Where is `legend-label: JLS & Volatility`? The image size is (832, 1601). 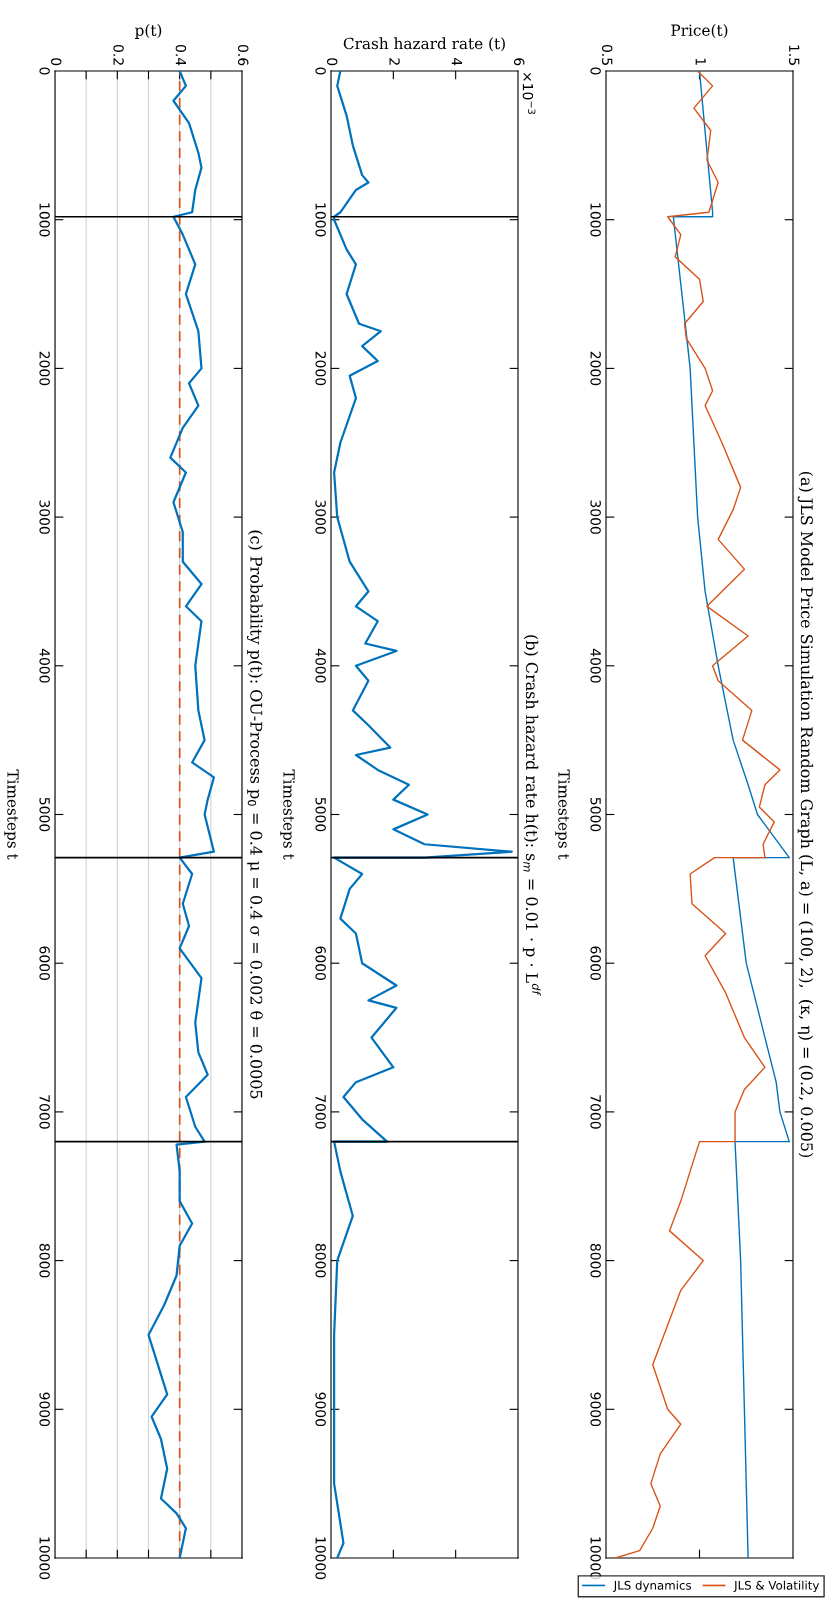 legend-label: JLS & Volatility is located at coordinates (776, 1586).